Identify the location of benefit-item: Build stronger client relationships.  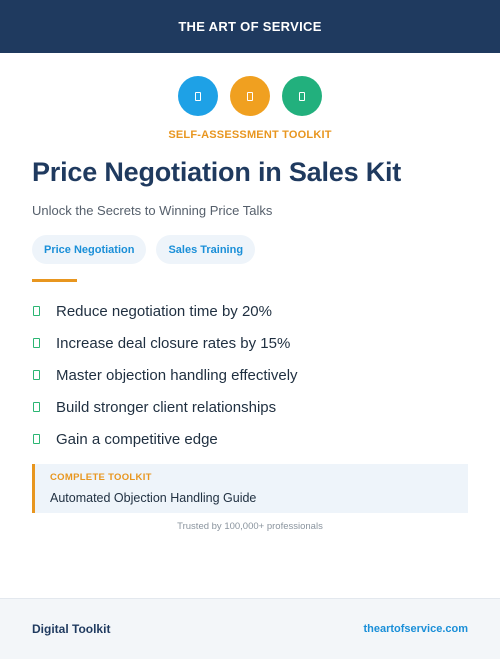
(252, 407).